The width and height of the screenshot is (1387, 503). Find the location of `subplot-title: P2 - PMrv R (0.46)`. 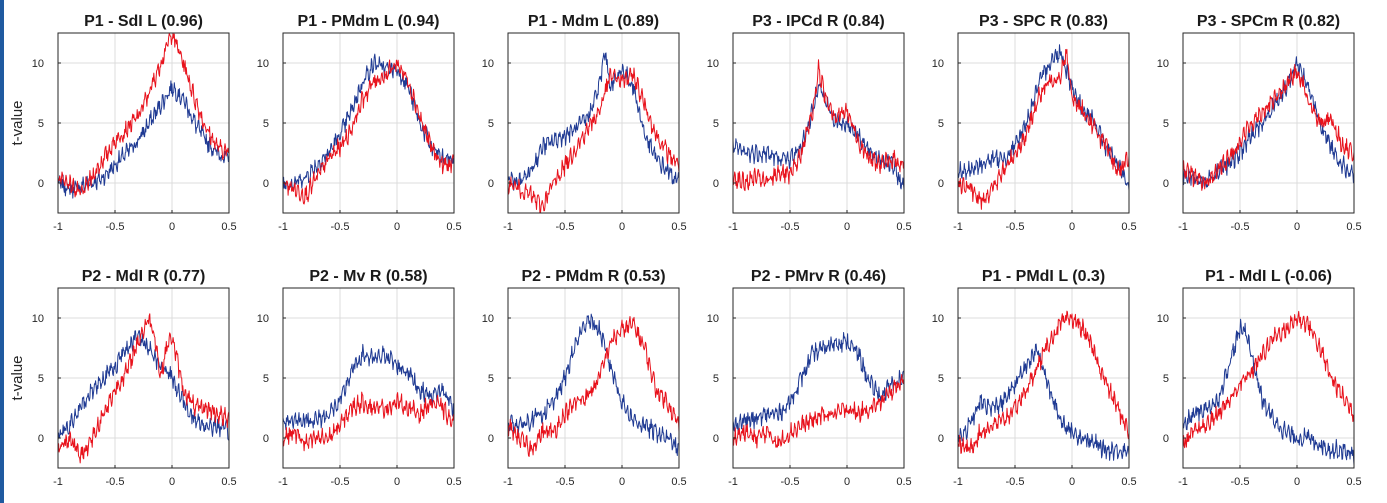

subplot-title: P2 - PMrv R (0.46) is located at coordinates (818, 276).